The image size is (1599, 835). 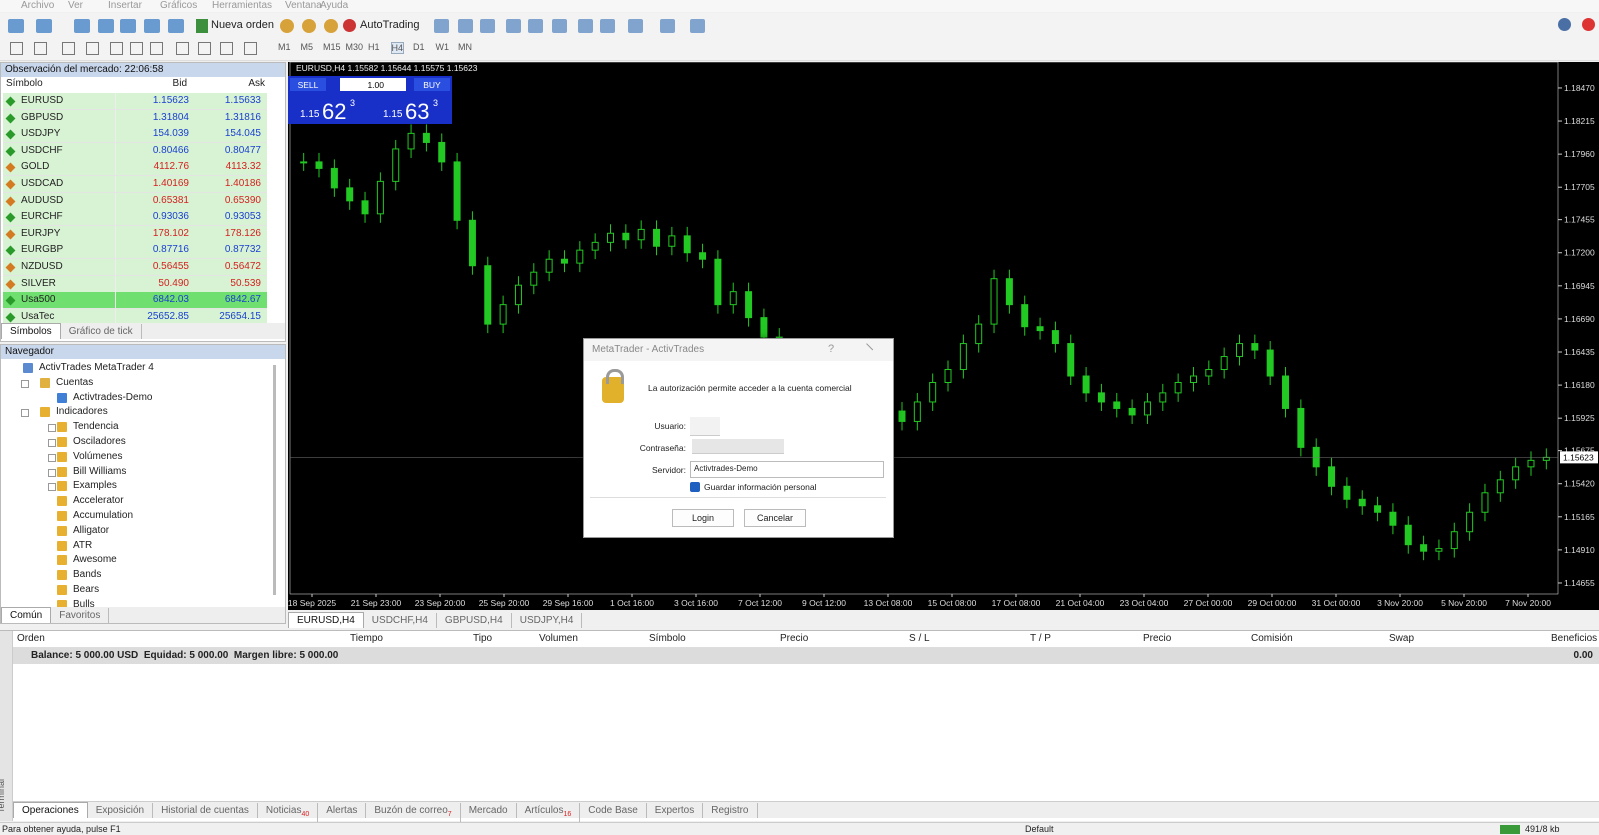 I want to click on tree-item: Awesome, so click(x=95, y=560).